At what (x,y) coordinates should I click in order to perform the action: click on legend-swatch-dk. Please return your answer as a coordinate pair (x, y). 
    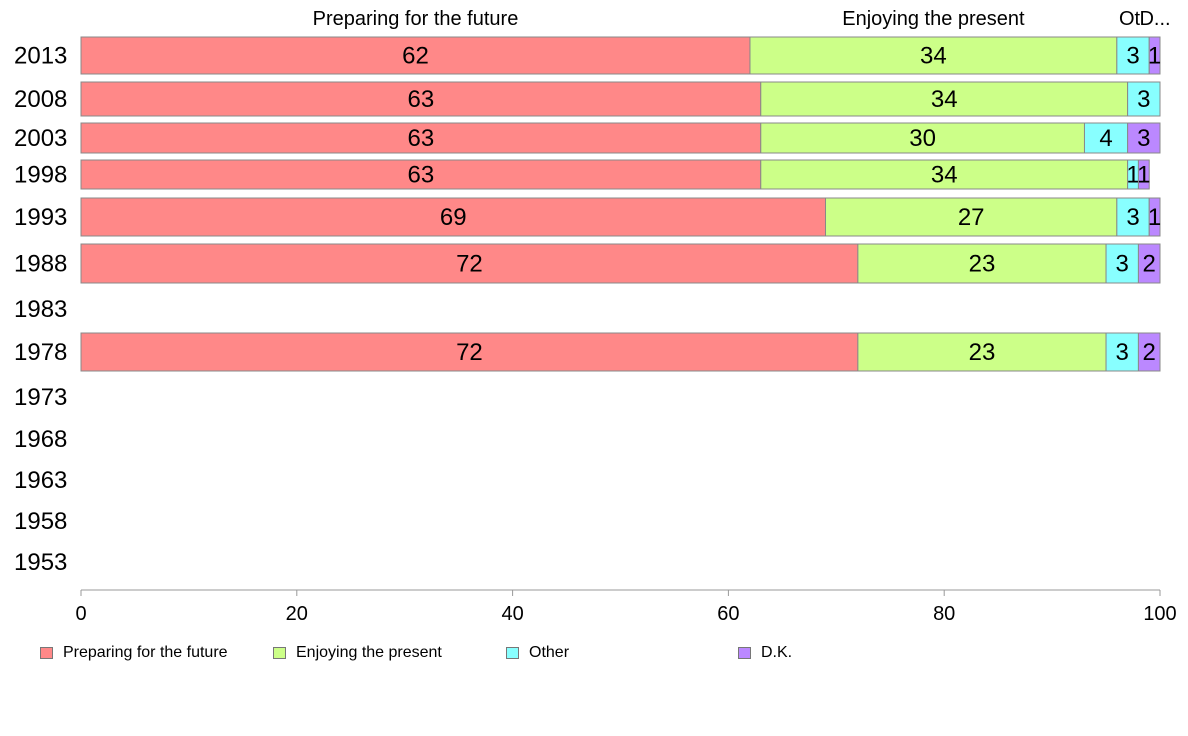
    Looking at the image, I should click on (744, 653).